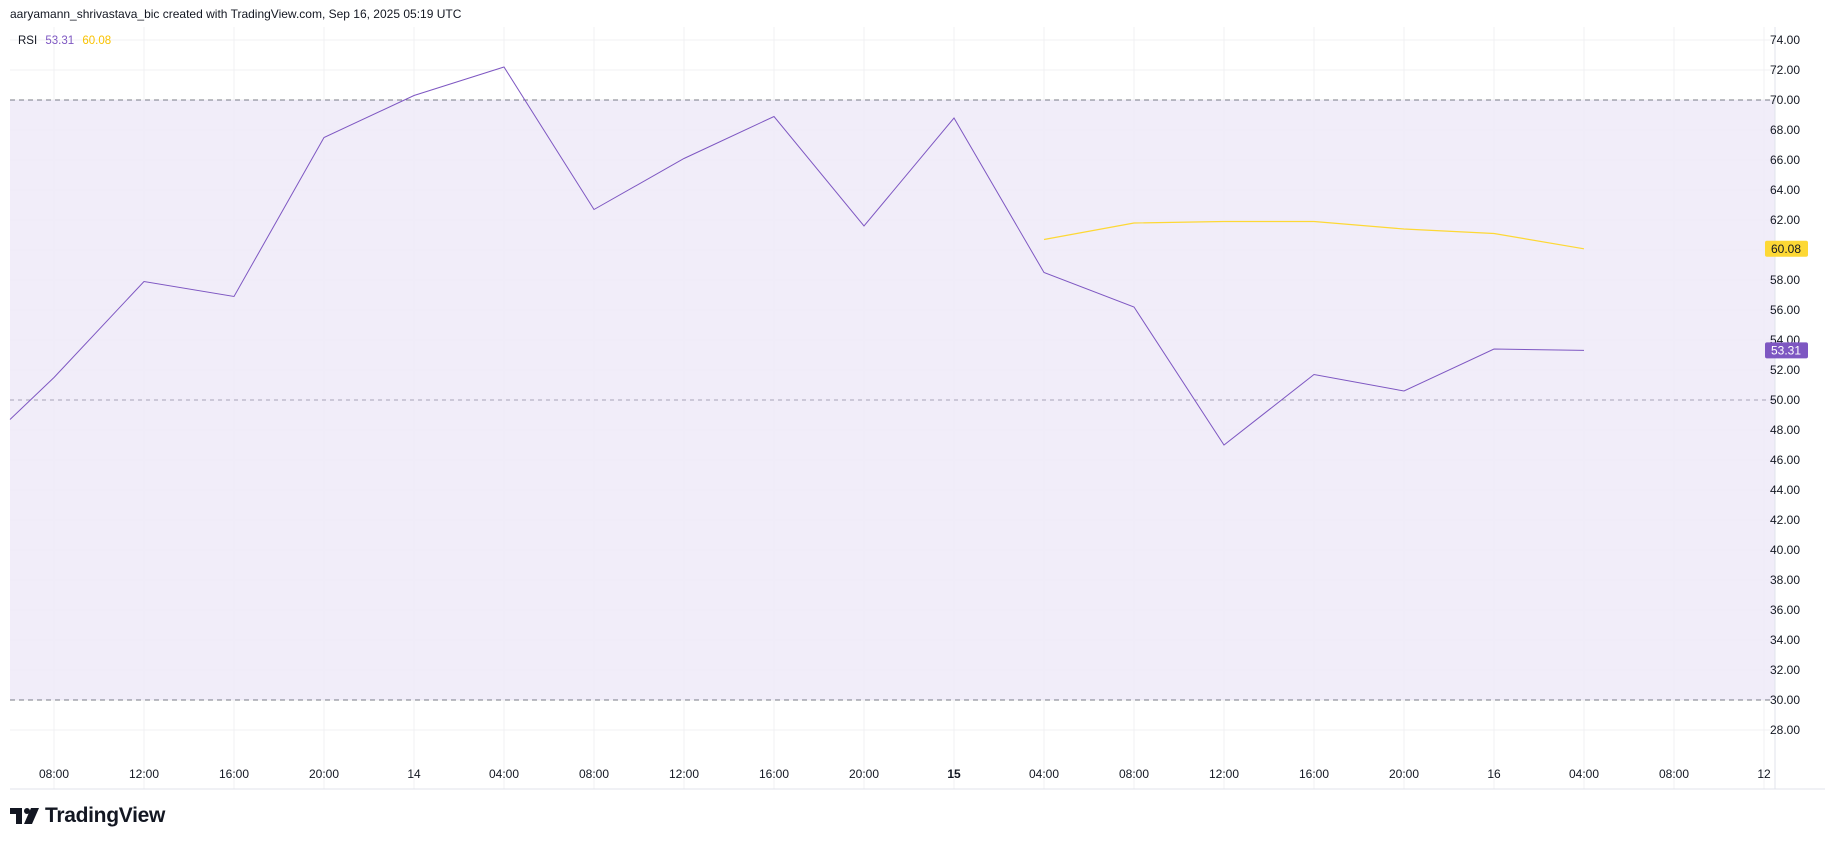 This screenshot has height=849, width=1825. I want to click on indicator-legend: RSI 53.31 60.08, so click(67, 41).